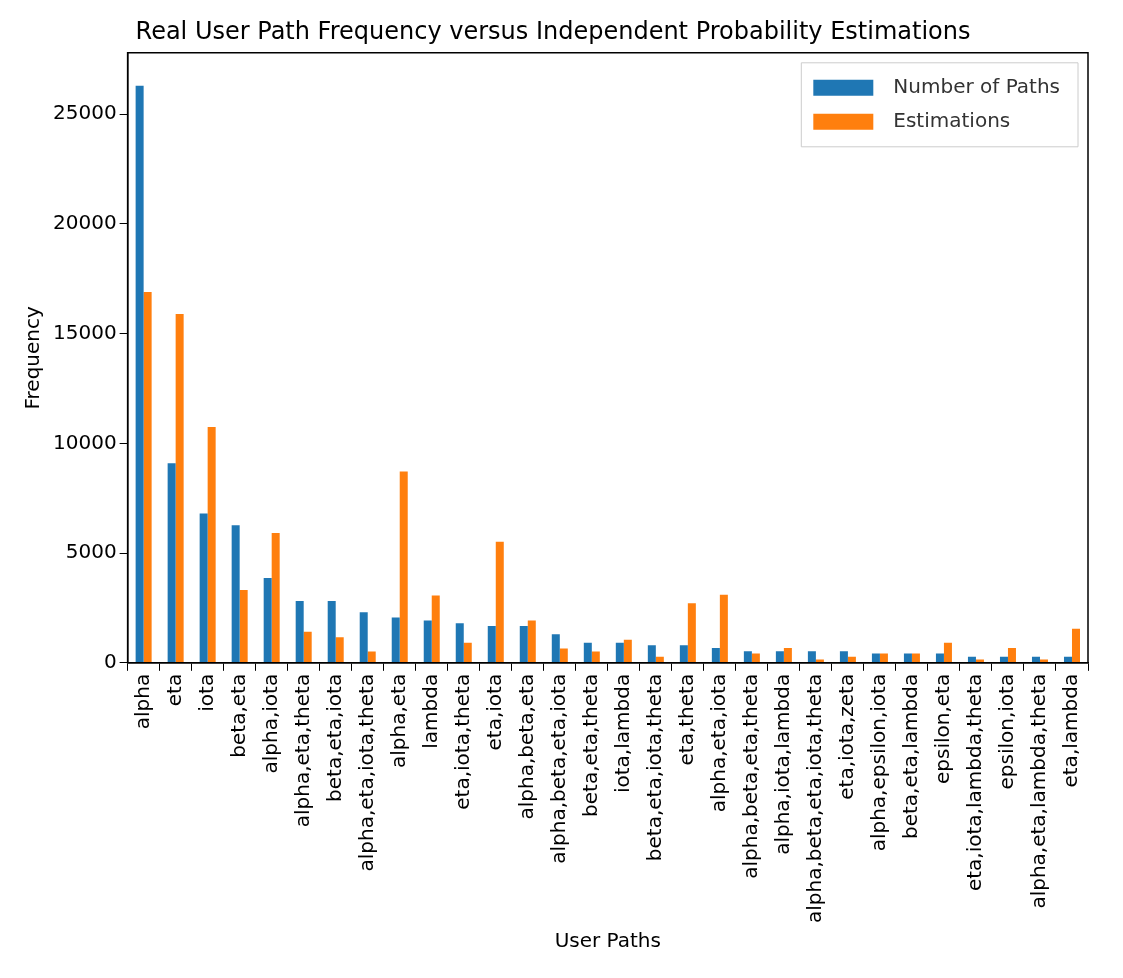 The height and width of the screenshot is (978, 1123). Describe the element at coordinates (173, 690) in the screenshot. I see `x-tick-label: eta` at that location.